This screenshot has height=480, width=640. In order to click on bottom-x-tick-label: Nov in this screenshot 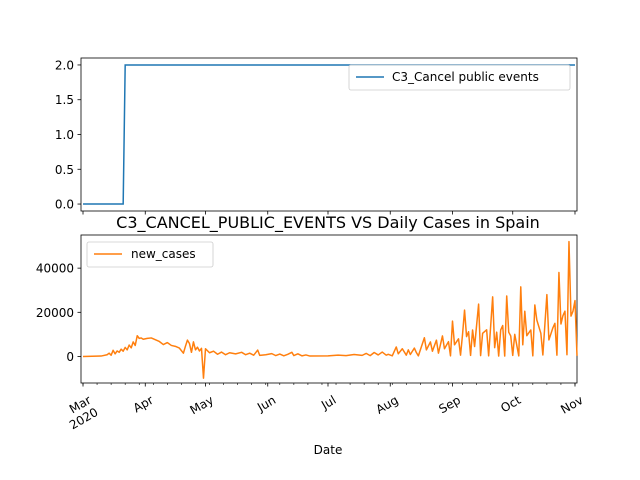, I will do `click(571, 405)`.